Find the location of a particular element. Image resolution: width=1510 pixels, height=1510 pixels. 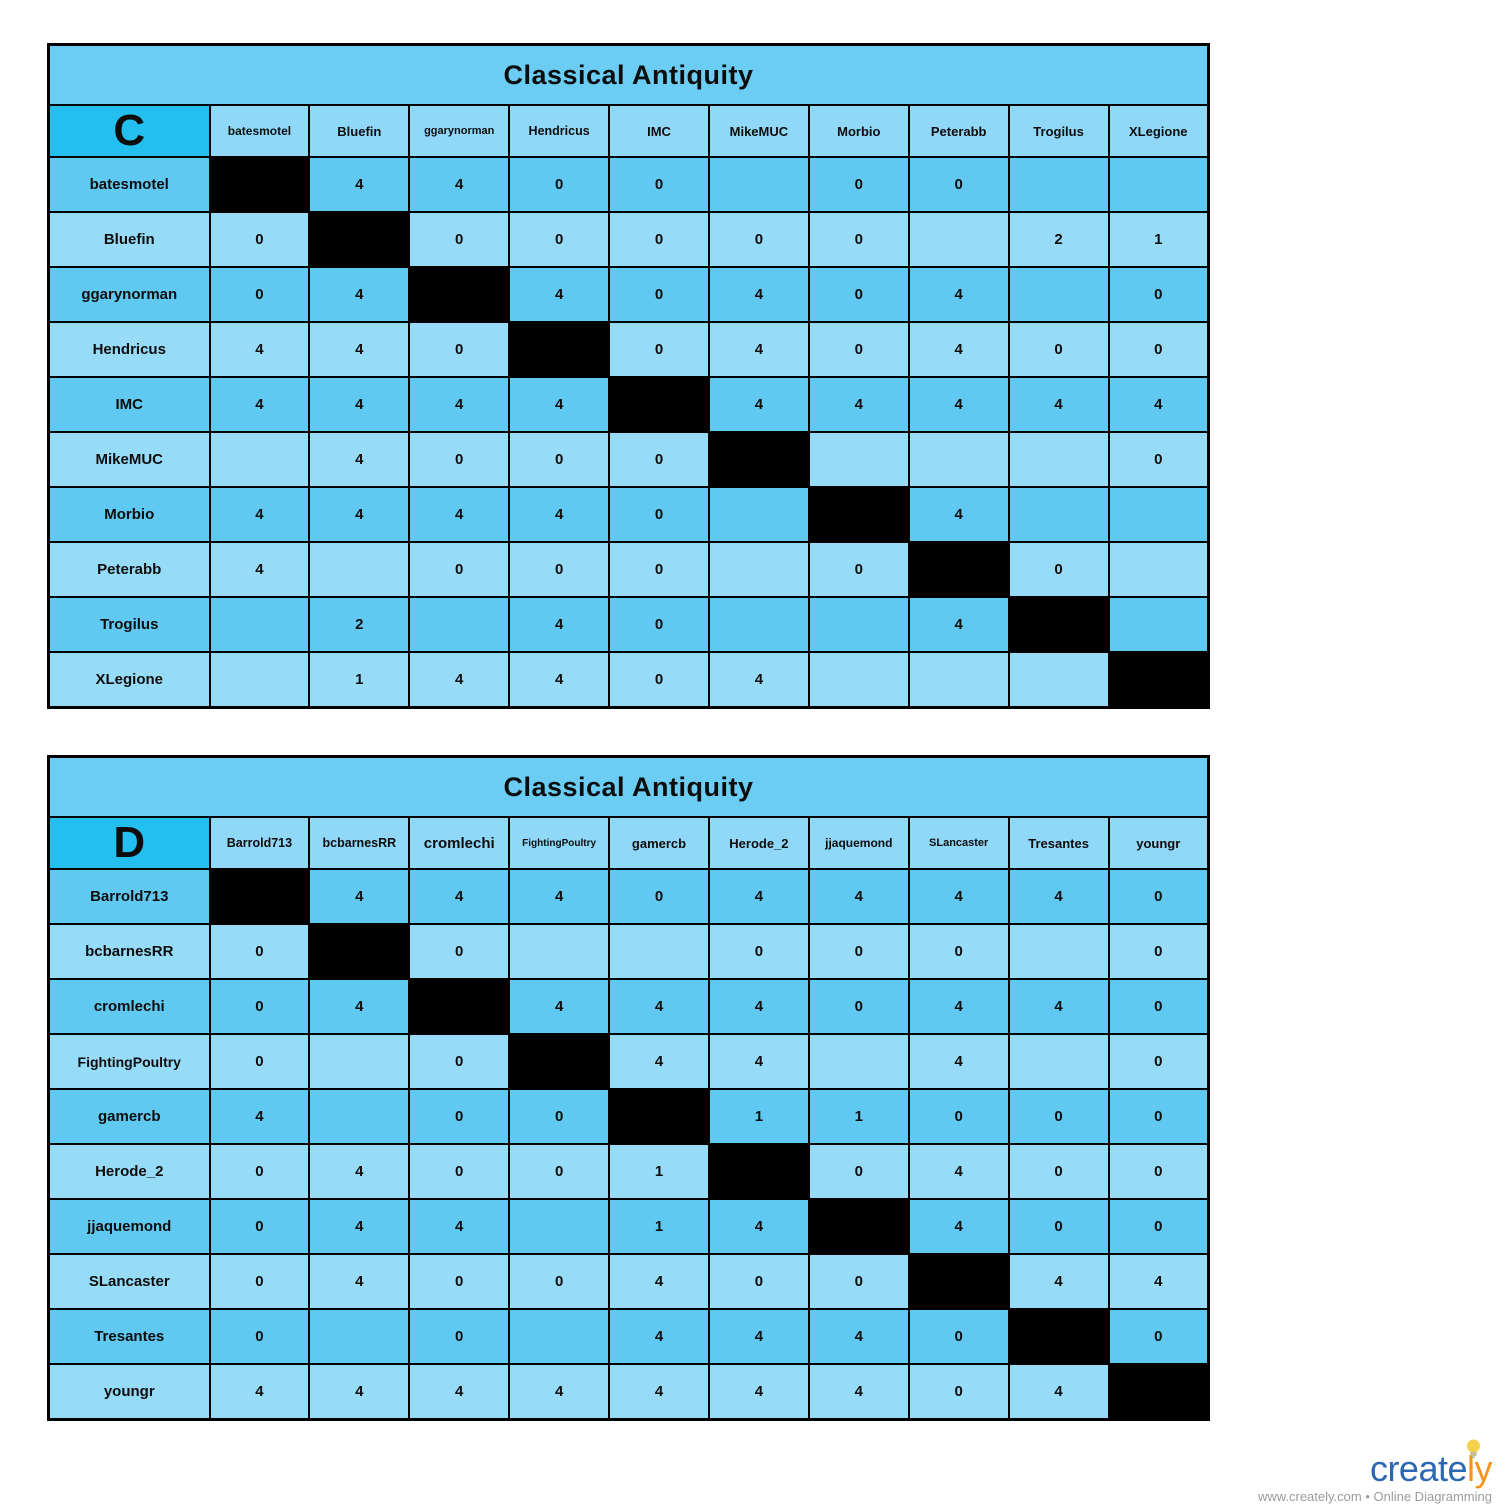

column-header: MikeMUC is located at coordinates (758, 131).